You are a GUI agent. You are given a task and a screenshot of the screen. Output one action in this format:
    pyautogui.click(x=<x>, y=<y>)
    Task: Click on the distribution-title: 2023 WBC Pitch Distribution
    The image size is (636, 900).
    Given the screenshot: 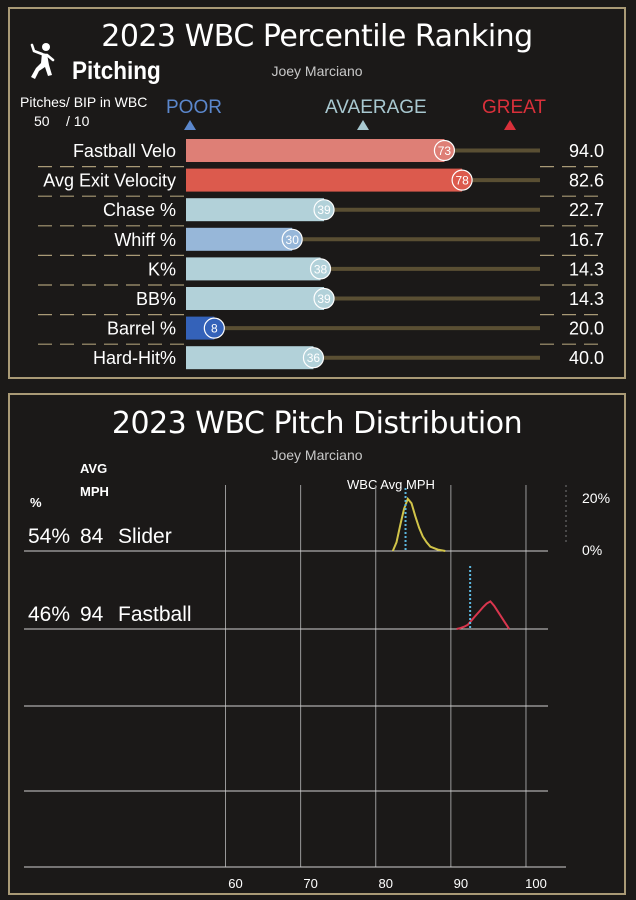 What is the action you would take?
    pyautogui.click(x=317, y=423)
    